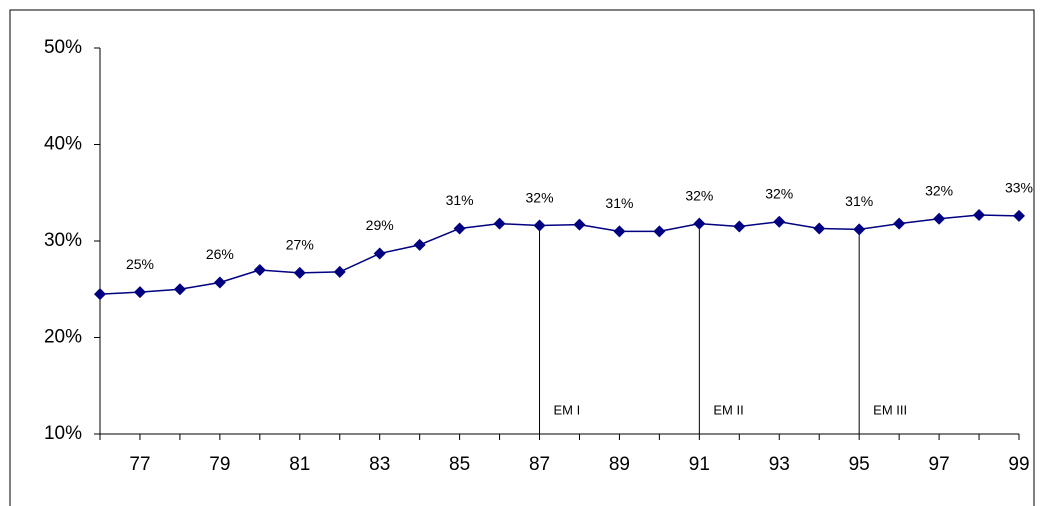 Image resolution: width=1043 pixels, height=506 pixels. What do you see at coordinates (728, 409) in the screenshot?
I see `annotation-label: EM II` at bounding box center [728, 409].